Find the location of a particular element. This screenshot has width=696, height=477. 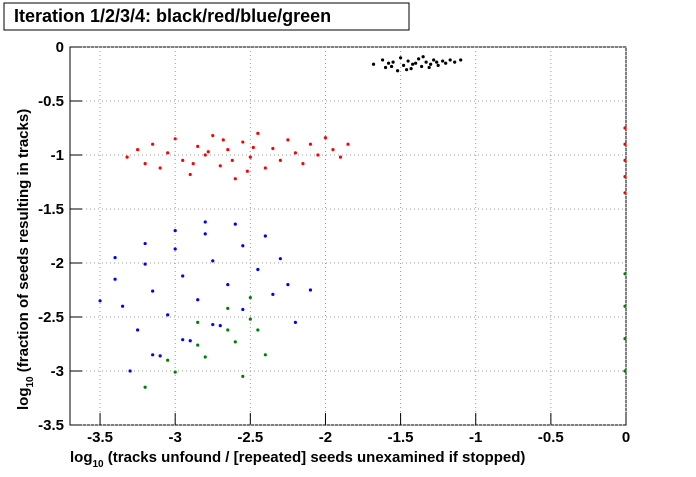

x-tick-label: -0.5 is located at coordinates (551, 437).